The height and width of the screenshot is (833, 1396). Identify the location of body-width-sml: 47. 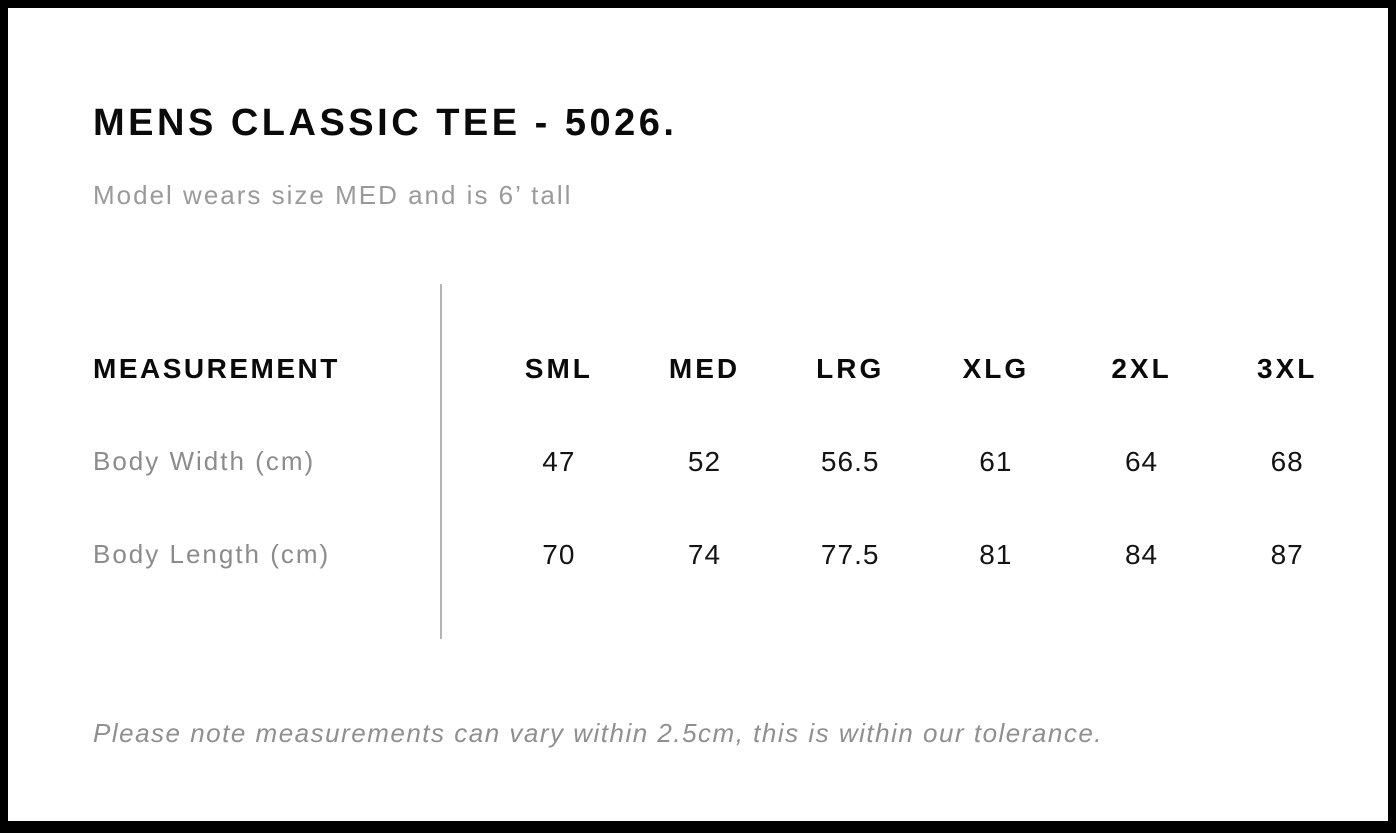
(559, 461).